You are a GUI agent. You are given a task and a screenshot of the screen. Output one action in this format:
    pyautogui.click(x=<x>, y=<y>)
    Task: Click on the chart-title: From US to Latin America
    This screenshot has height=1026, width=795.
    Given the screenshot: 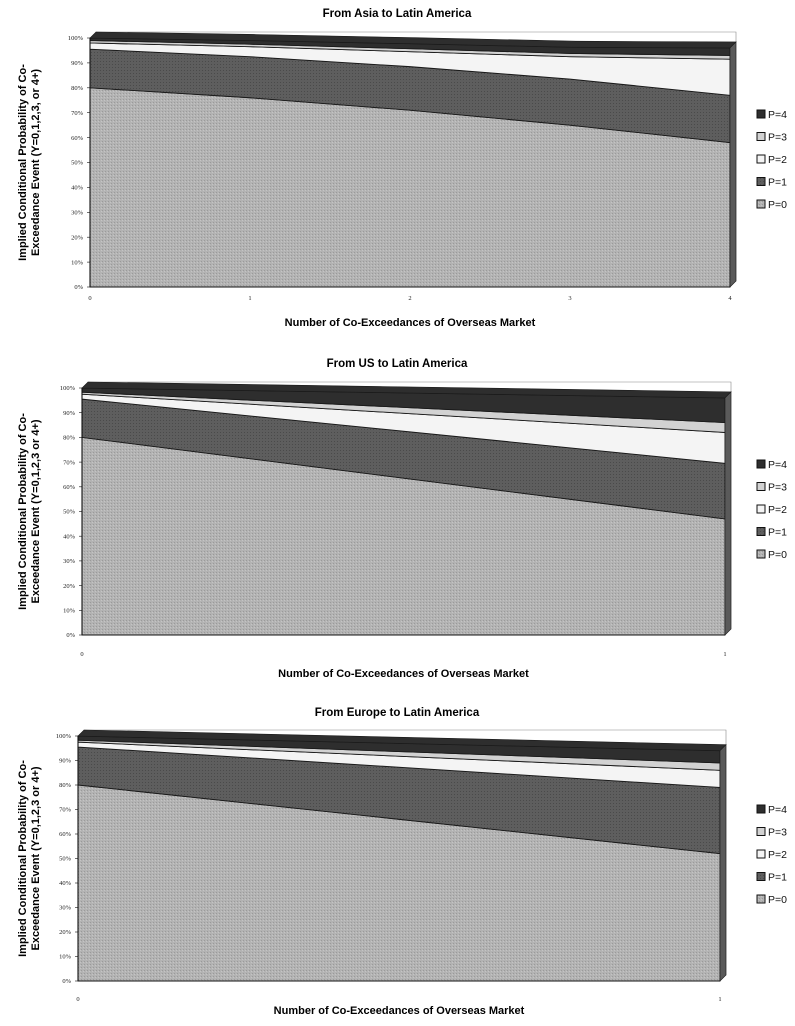 What is the action you would take?
    pyautogui.click(x=397, y=364)
    